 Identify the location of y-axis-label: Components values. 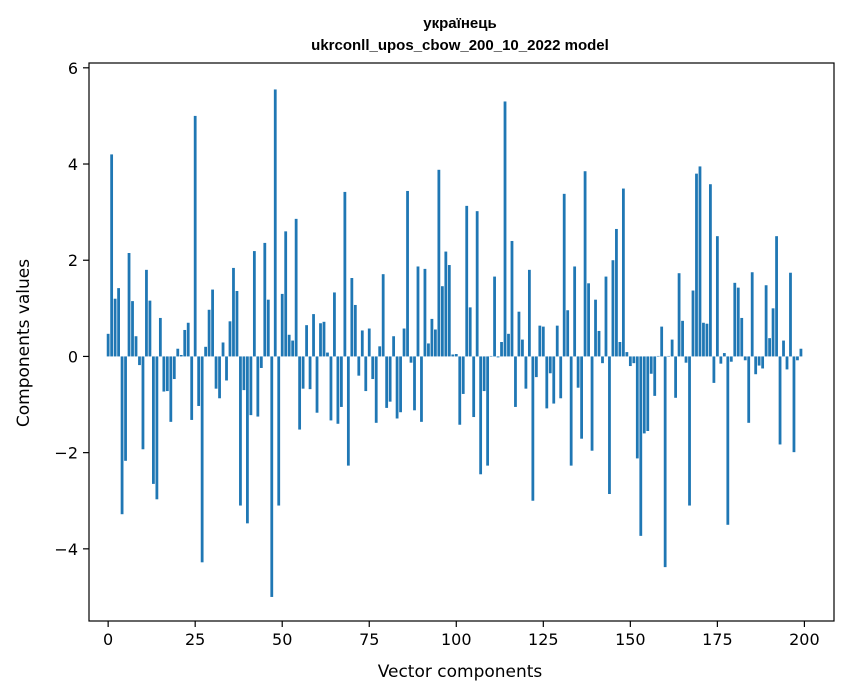
(24, 343).